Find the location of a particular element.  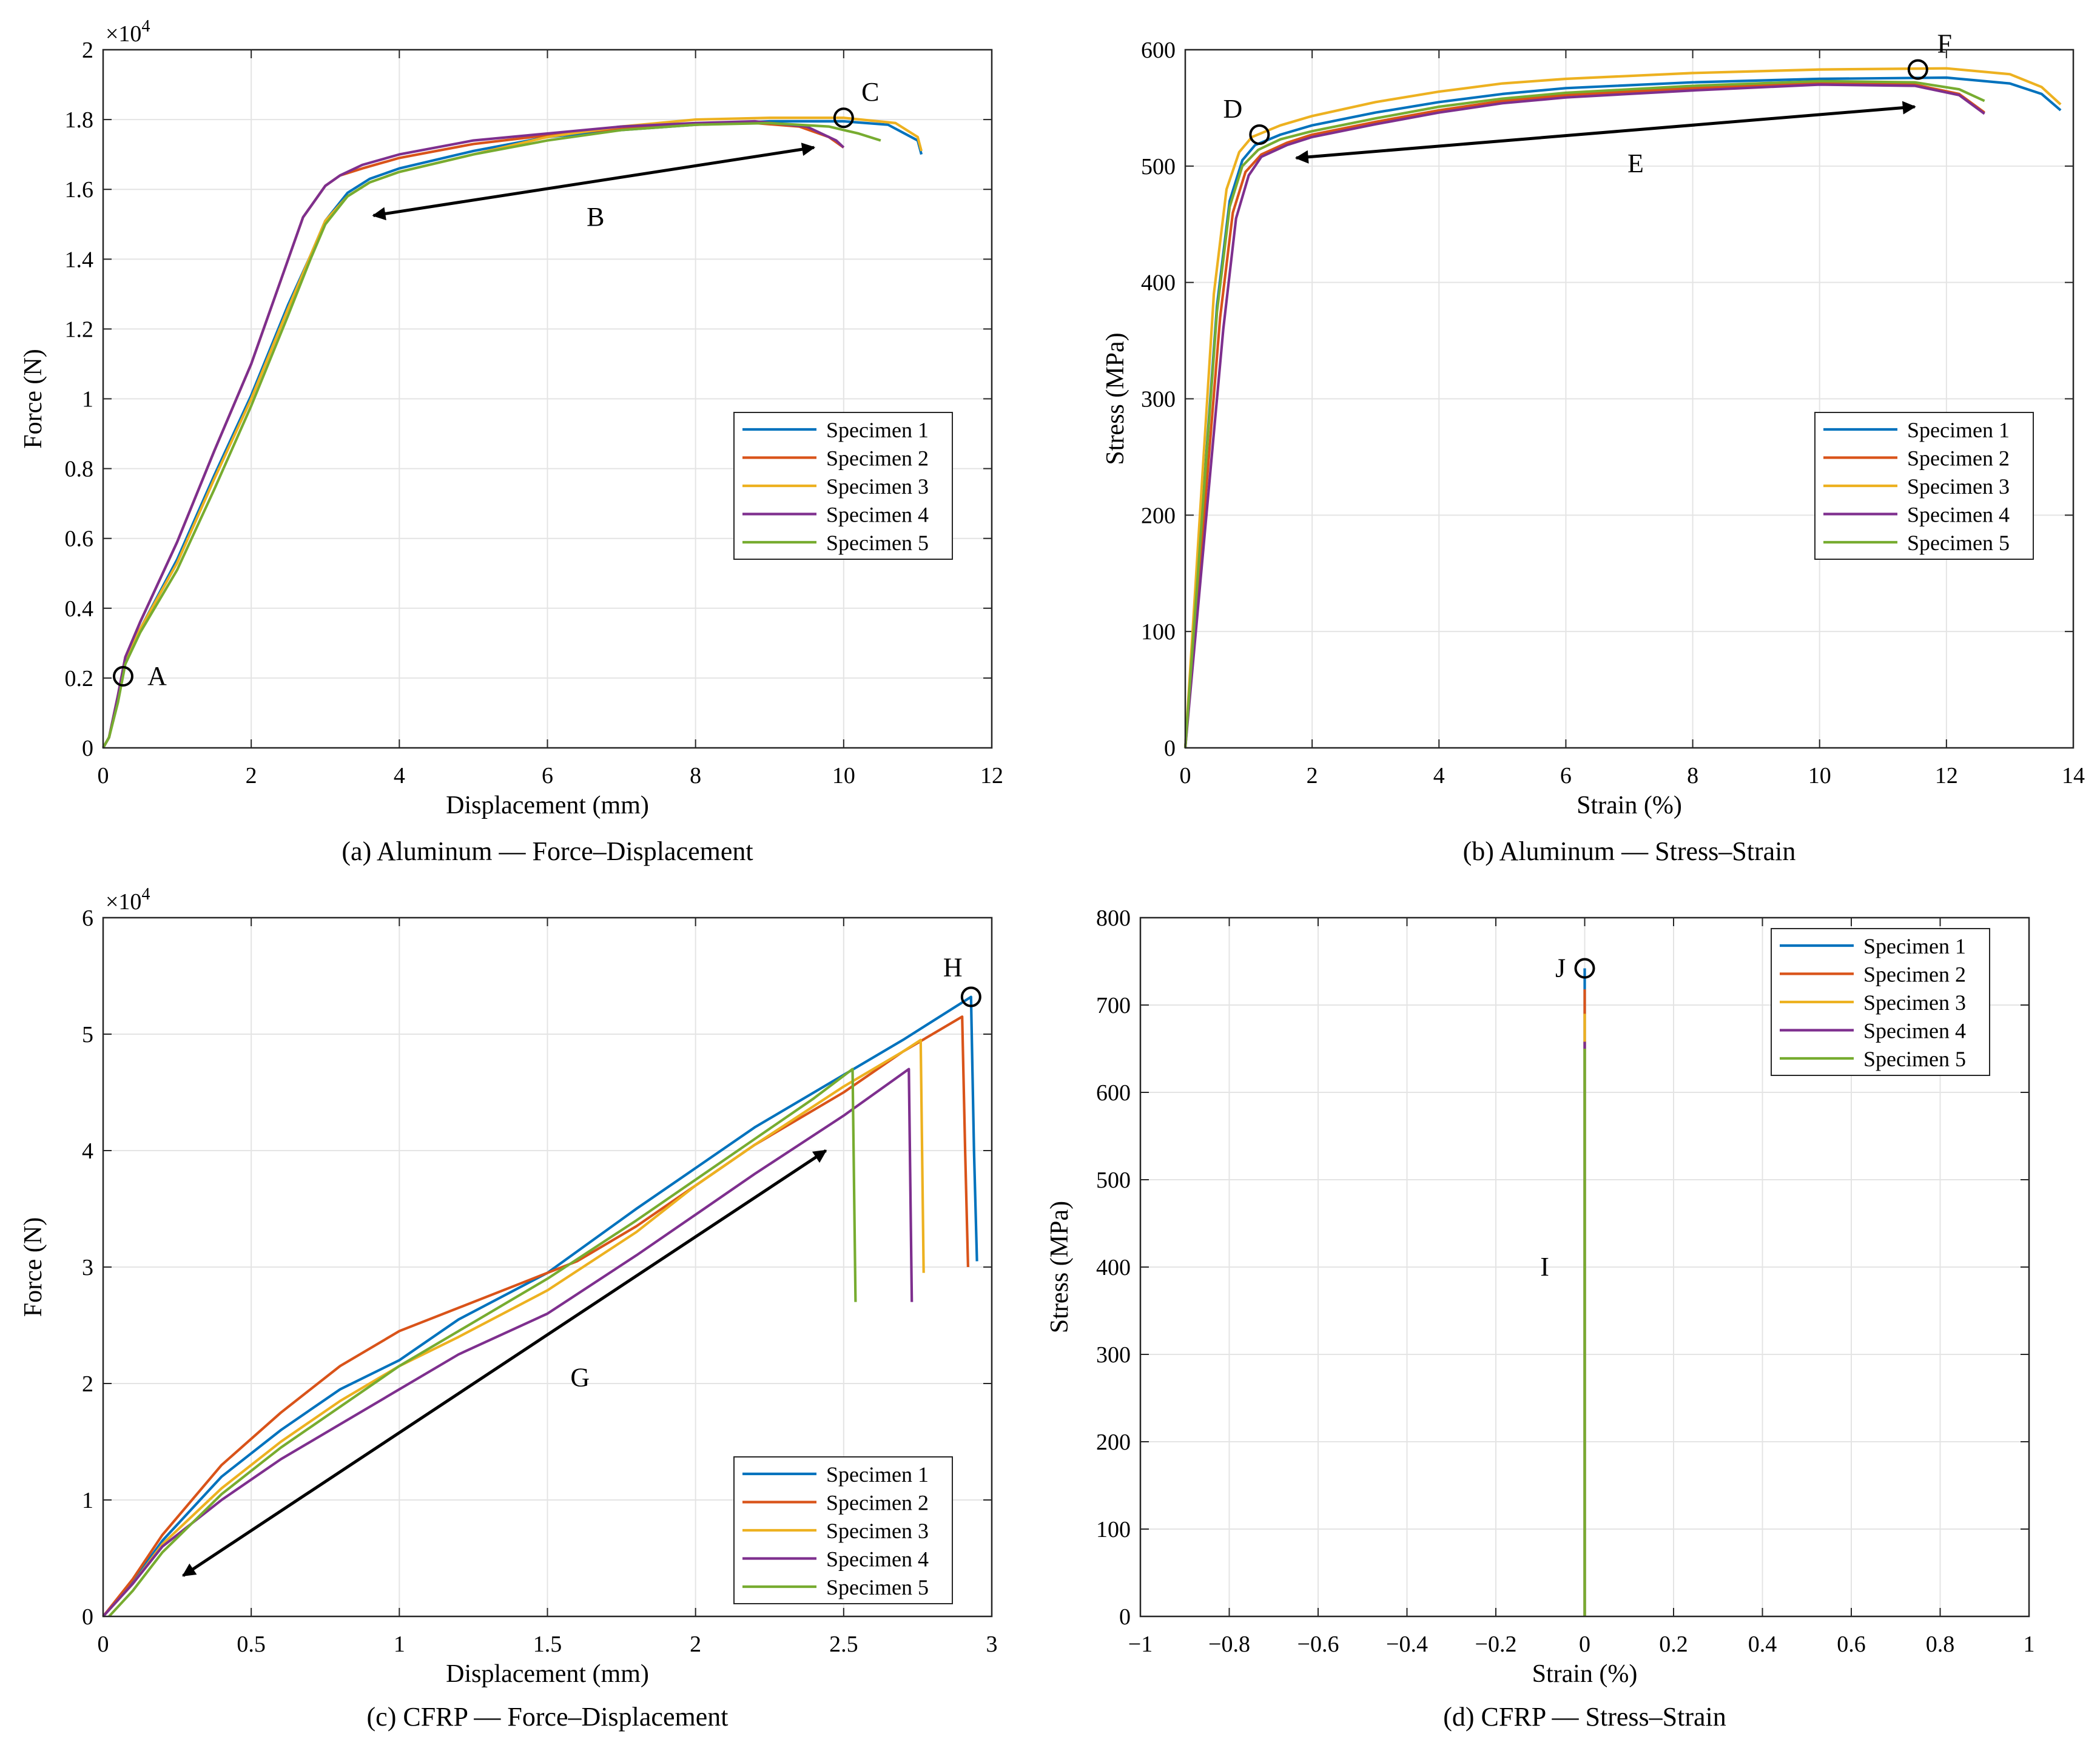

legend-box is located at coordinates (843, 1530).